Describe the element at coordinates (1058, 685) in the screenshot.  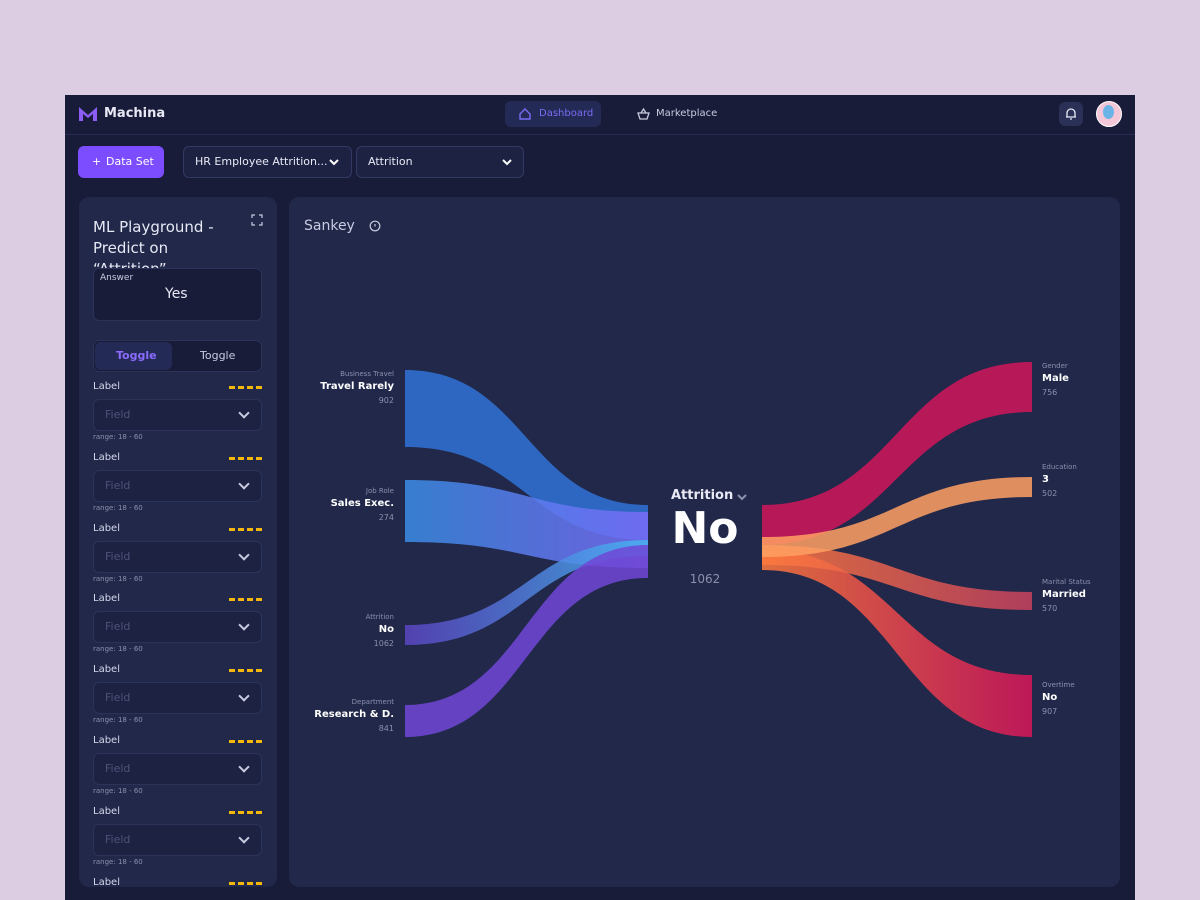
I see `node-category: Overtime` at that location.